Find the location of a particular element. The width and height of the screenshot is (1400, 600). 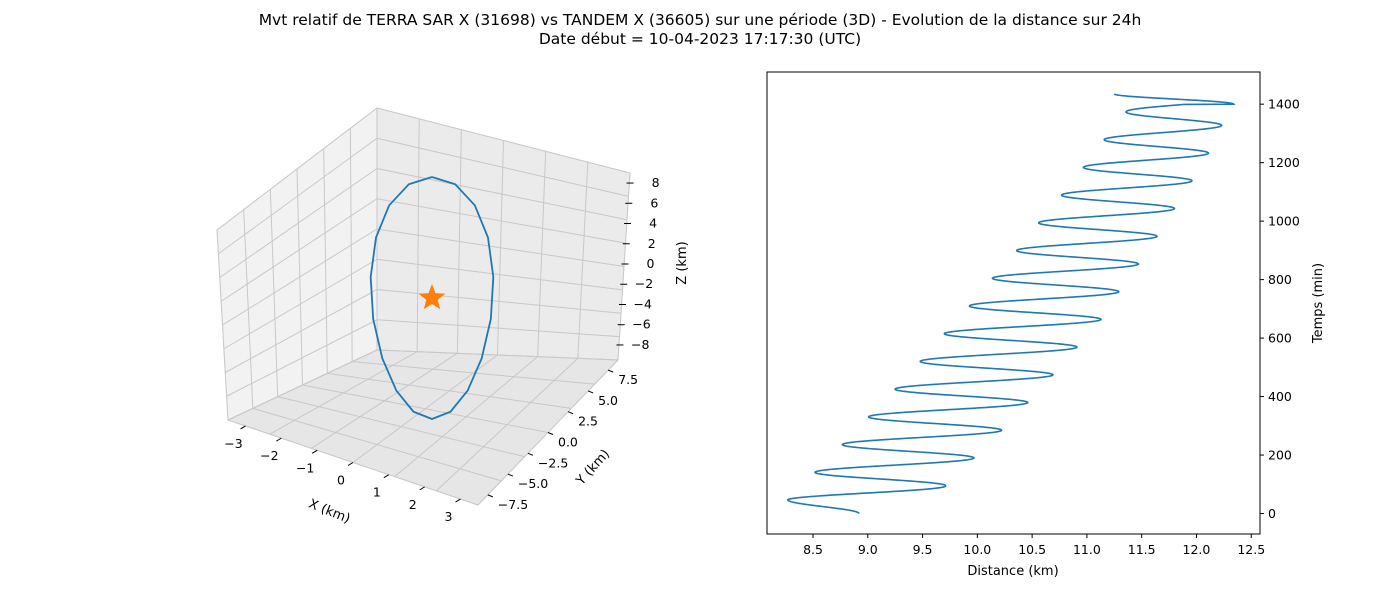

z-axis-label-3d: Z (km) is located at coordinates (682, 262).